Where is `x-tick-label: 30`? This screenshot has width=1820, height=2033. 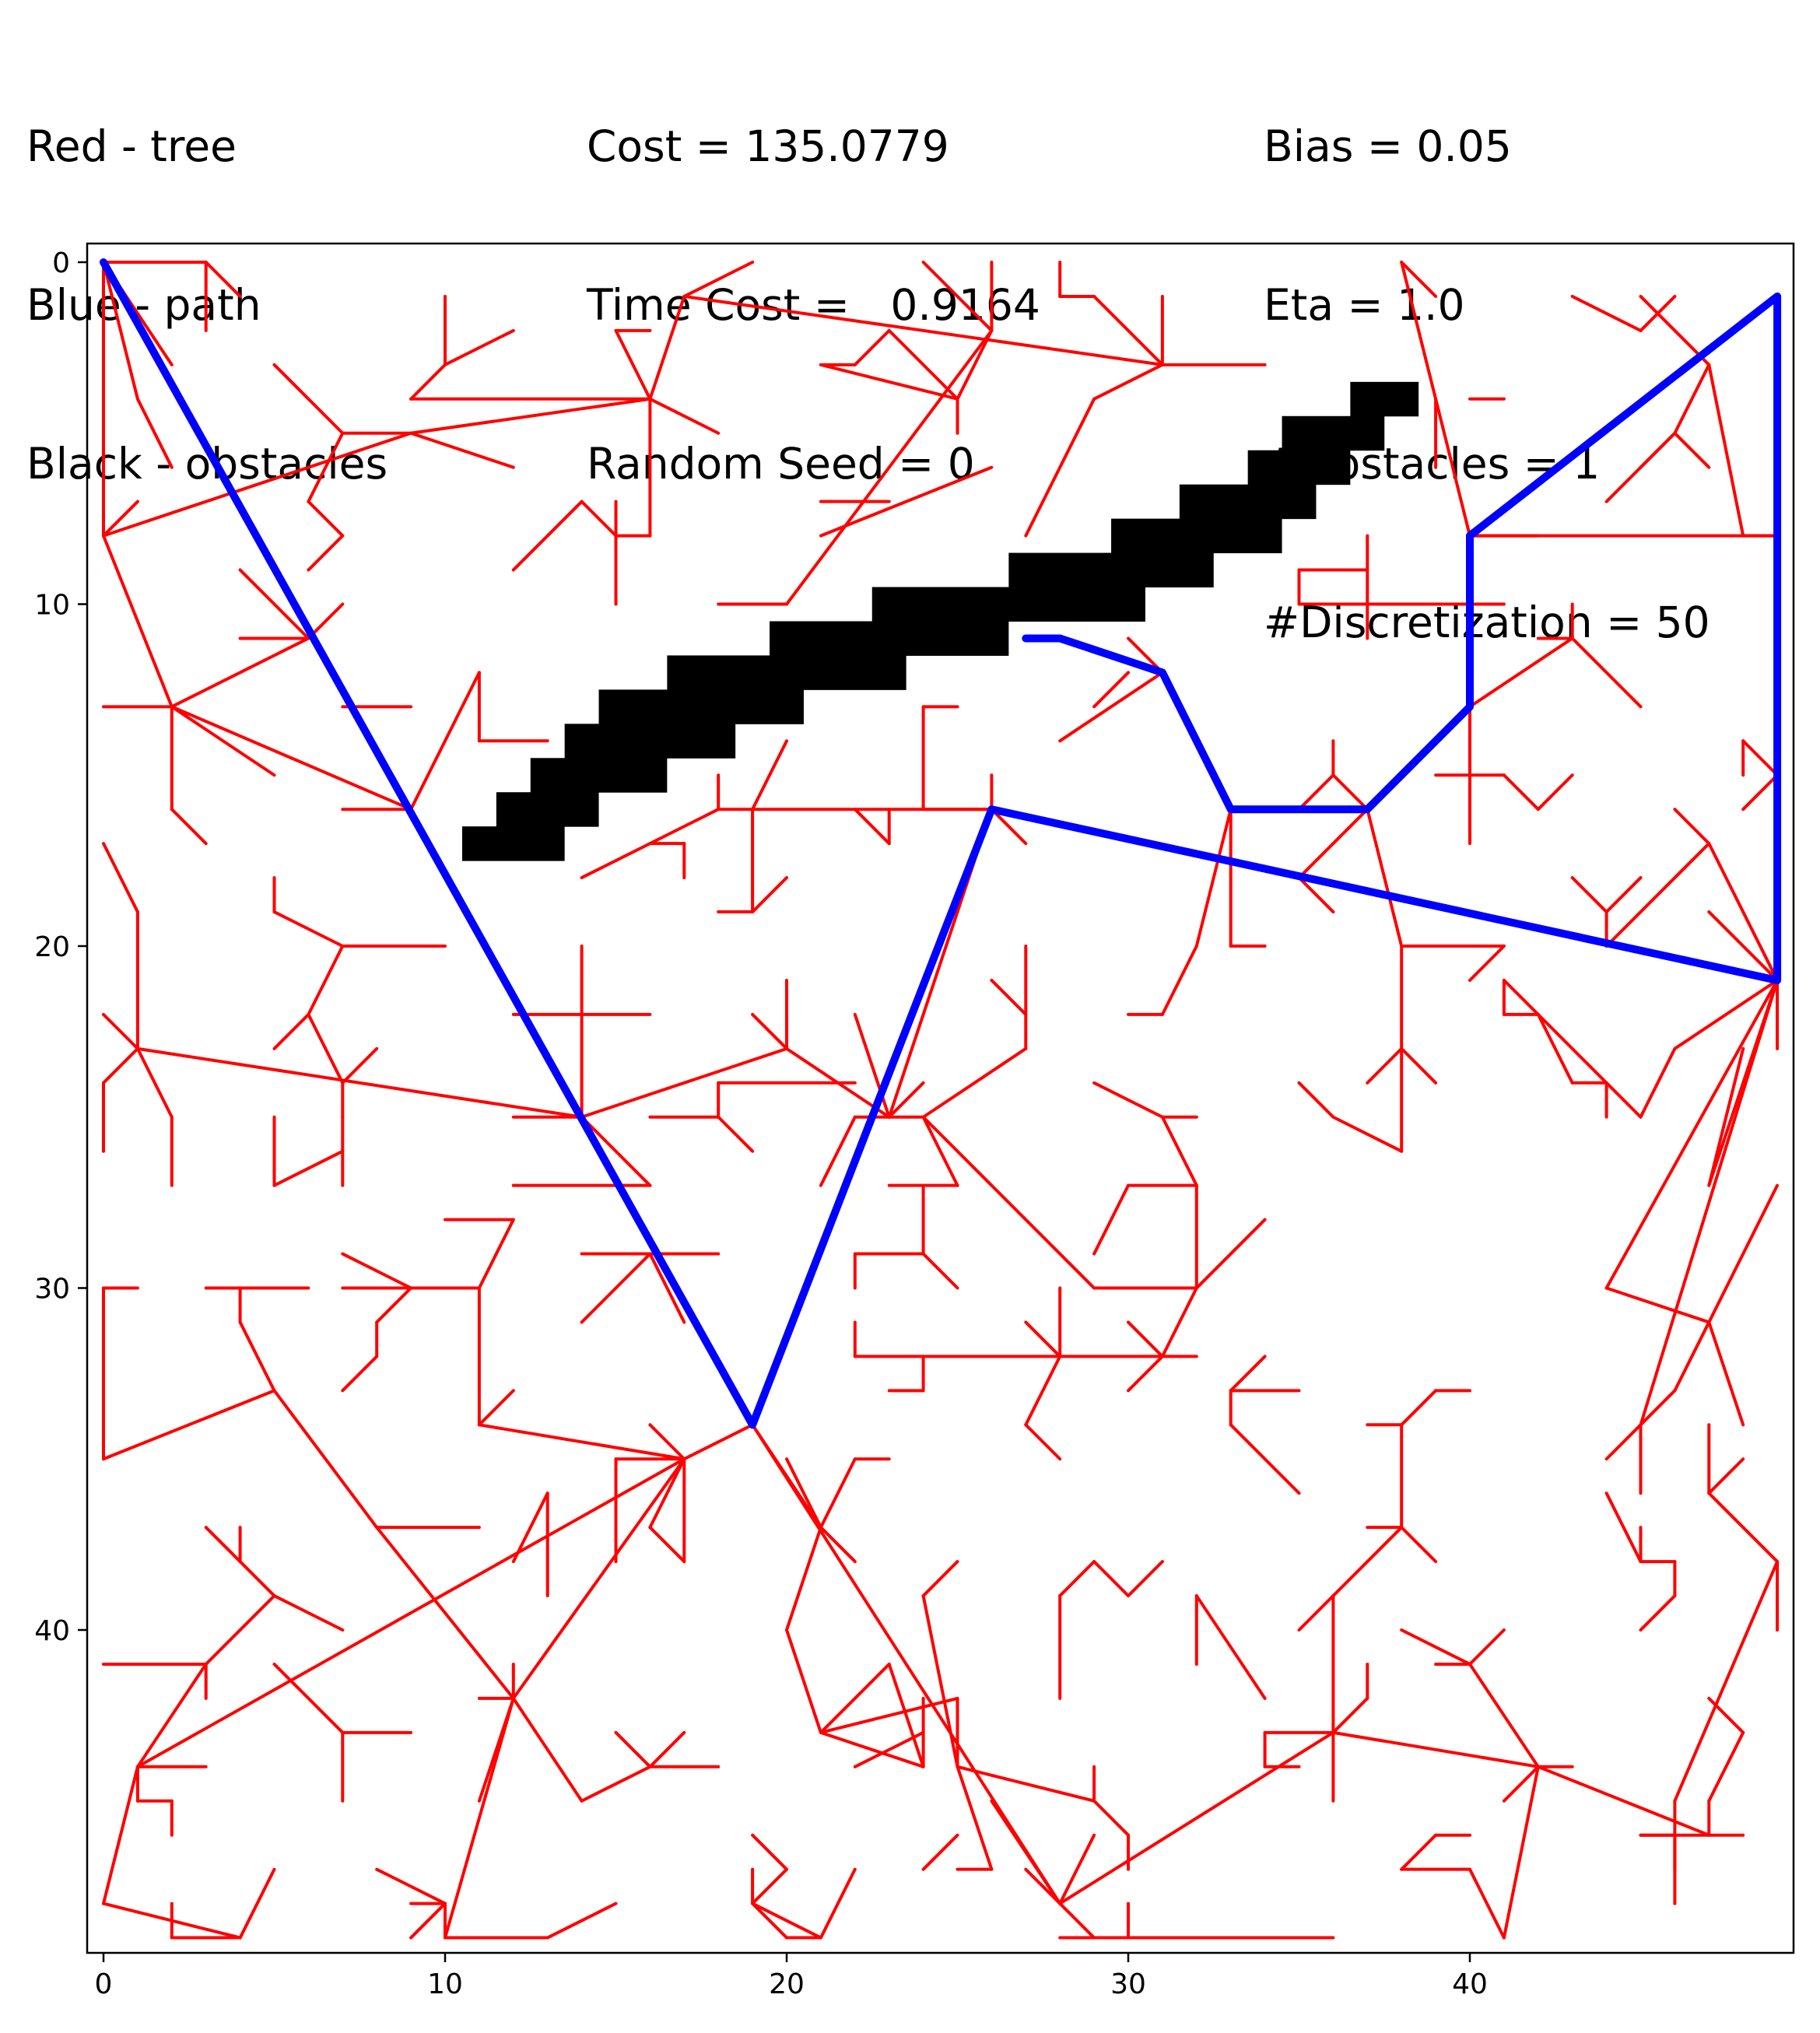 x-tick-label: 30 is located at coordinates (1128, 1984).